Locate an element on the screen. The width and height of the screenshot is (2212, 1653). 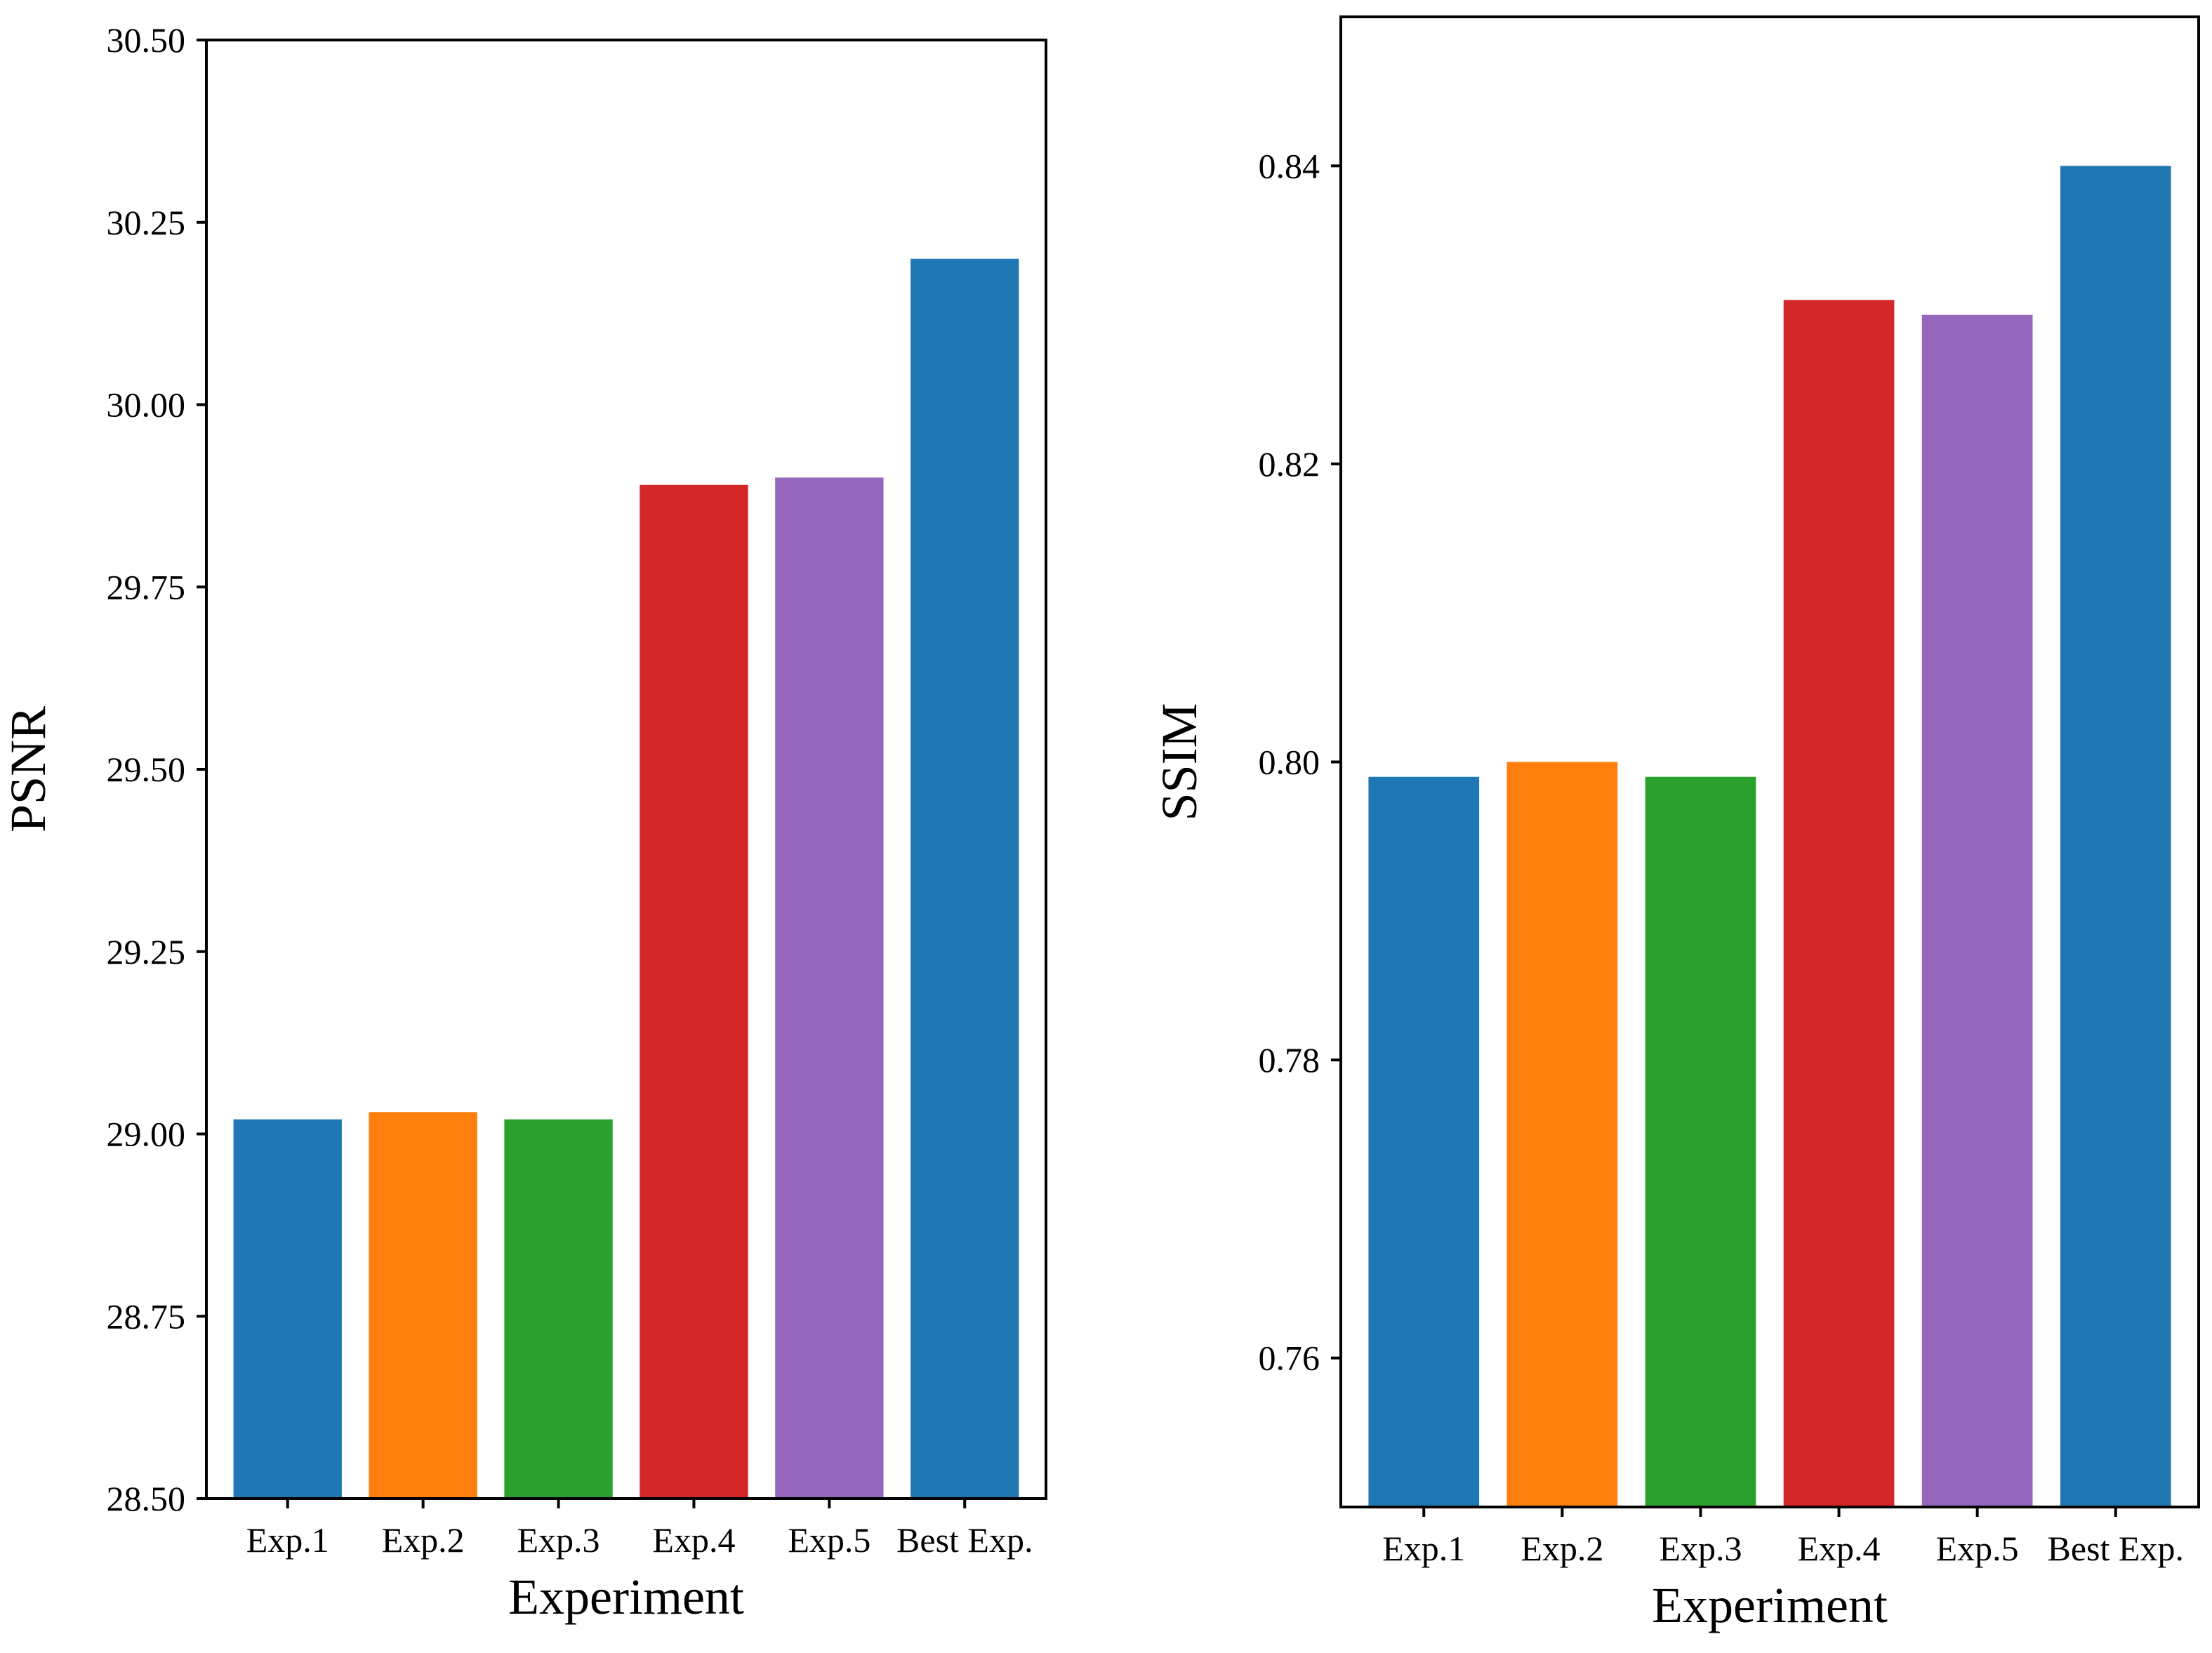
ssim-y-axis-title: SSIM is located at coordinates (1179, 762).